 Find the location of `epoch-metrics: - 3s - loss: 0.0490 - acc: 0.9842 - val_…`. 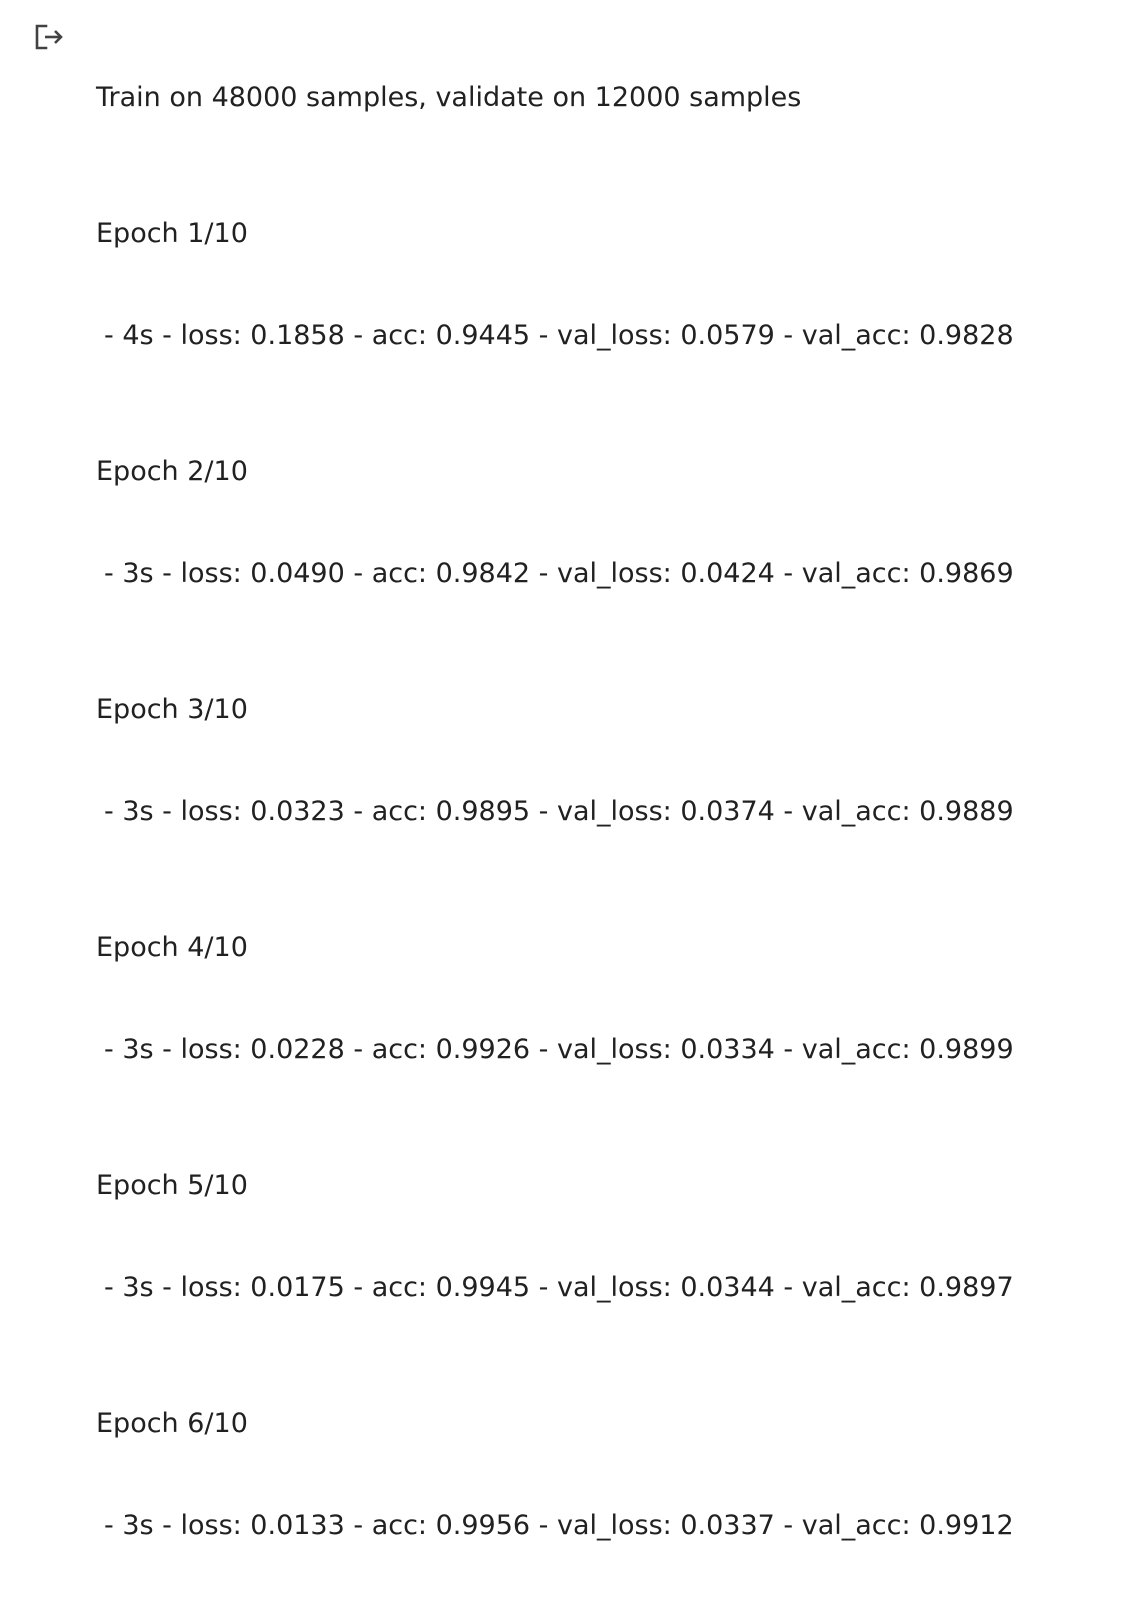

epoch-metrics: - 3s - loss: 0.0490 - acc: 0.9842 - val_… is located at coordinates (559, 573).